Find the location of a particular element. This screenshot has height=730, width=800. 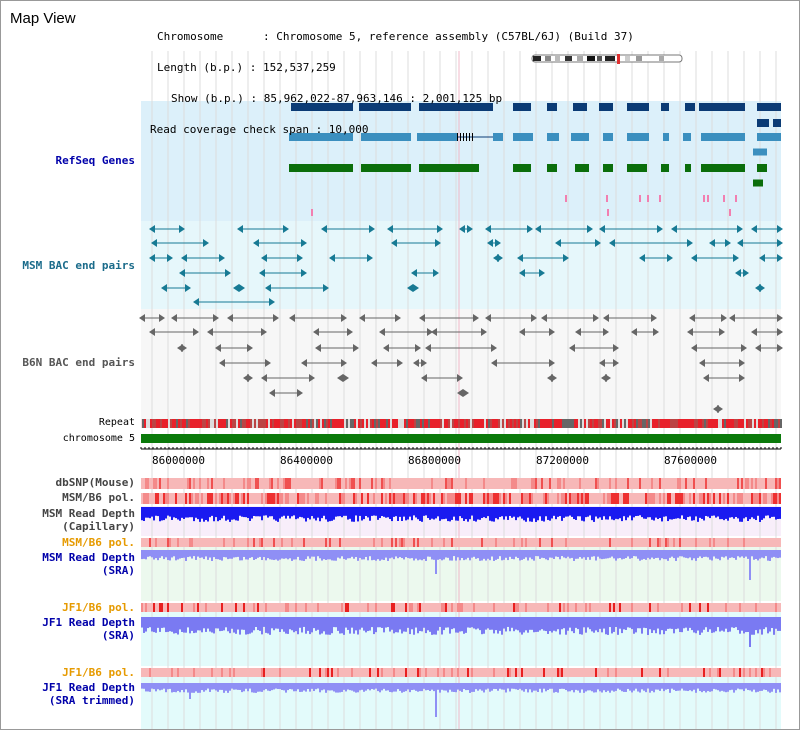

track-label-repeat: Repeat is located at coordinates (116, 422).